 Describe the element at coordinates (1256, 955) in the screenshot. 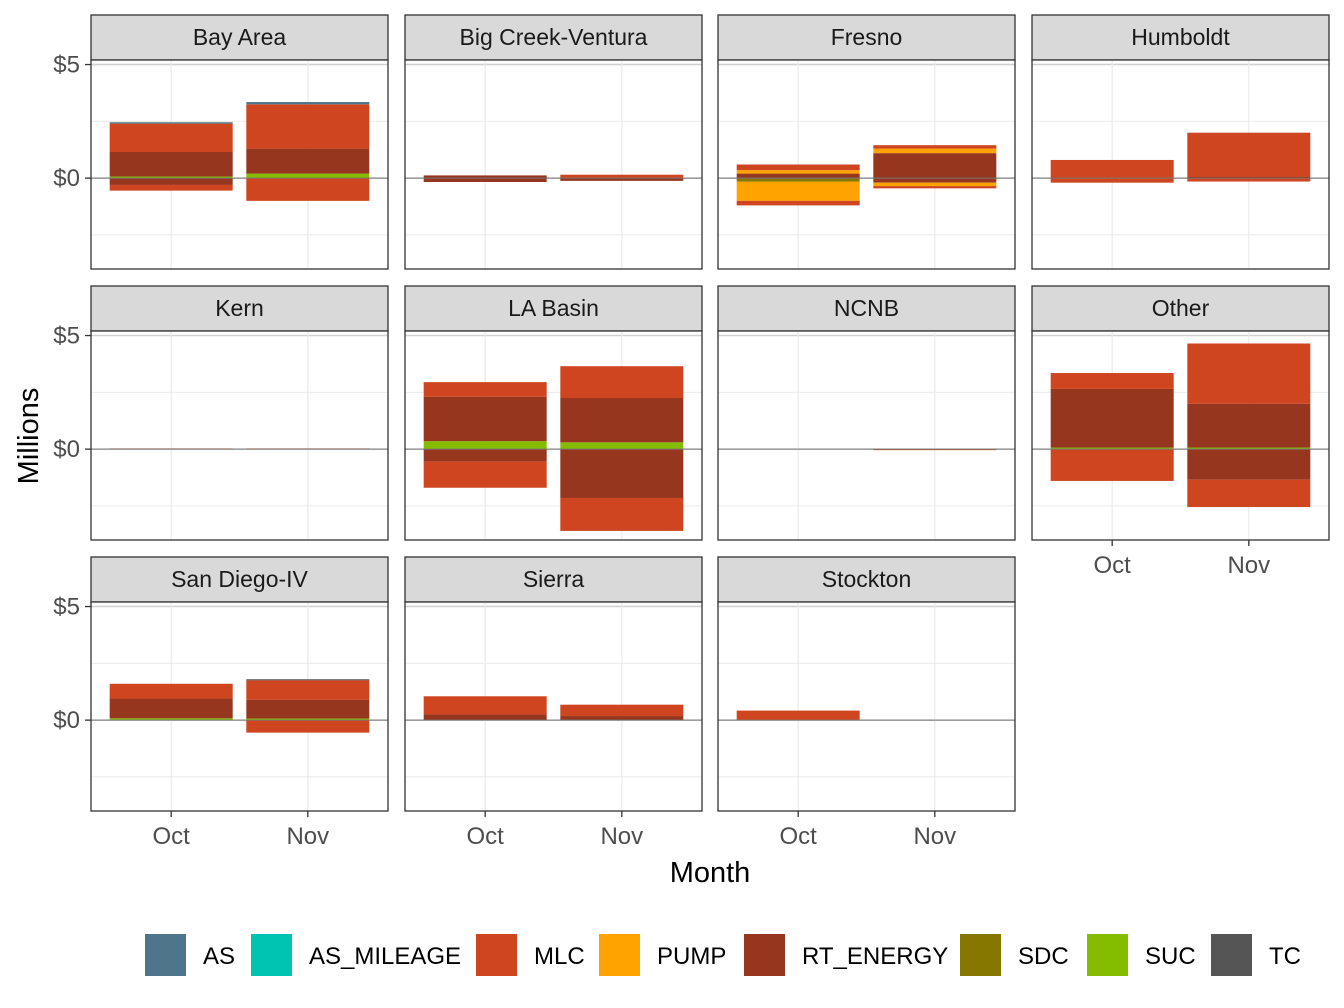

I see `legend-item-tc: TC` at that location.